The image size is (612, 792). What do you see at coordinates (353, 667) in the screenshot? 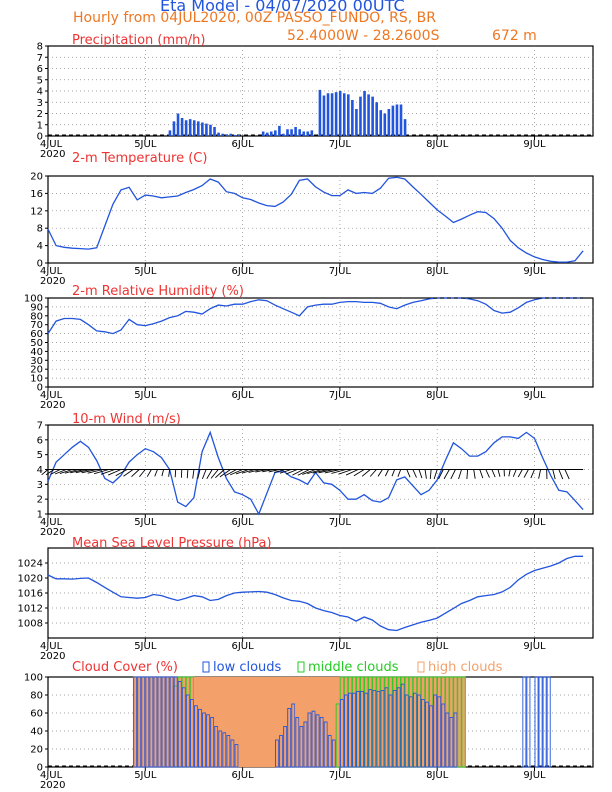
I see `legend-label-middle-clouds: middle clouds` at bounding box center [353, 667].